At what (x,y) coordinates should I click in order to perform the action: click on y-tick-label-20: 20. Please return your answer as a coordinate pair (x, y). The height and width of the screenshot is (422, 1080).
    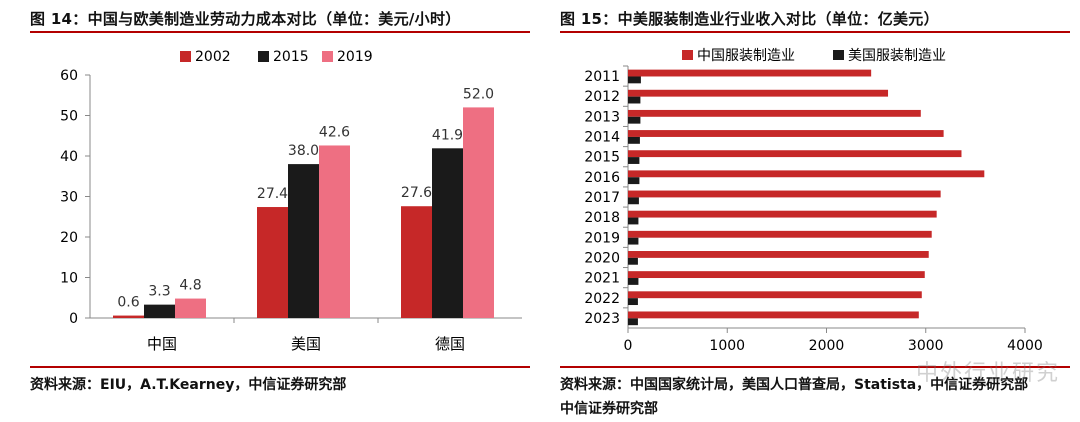
    Looking at the image, I should click on (69, 238).